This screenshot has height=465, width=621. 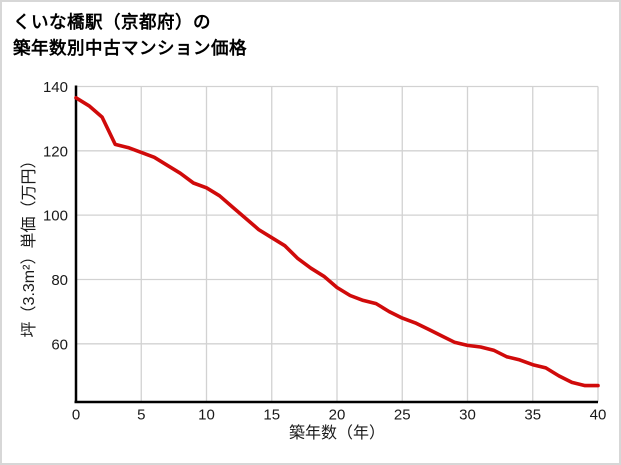 What do you see at coordinates (55, 216) in the screenshot?
I see `y-tick-label: 100` at bounding box center [55, 216].